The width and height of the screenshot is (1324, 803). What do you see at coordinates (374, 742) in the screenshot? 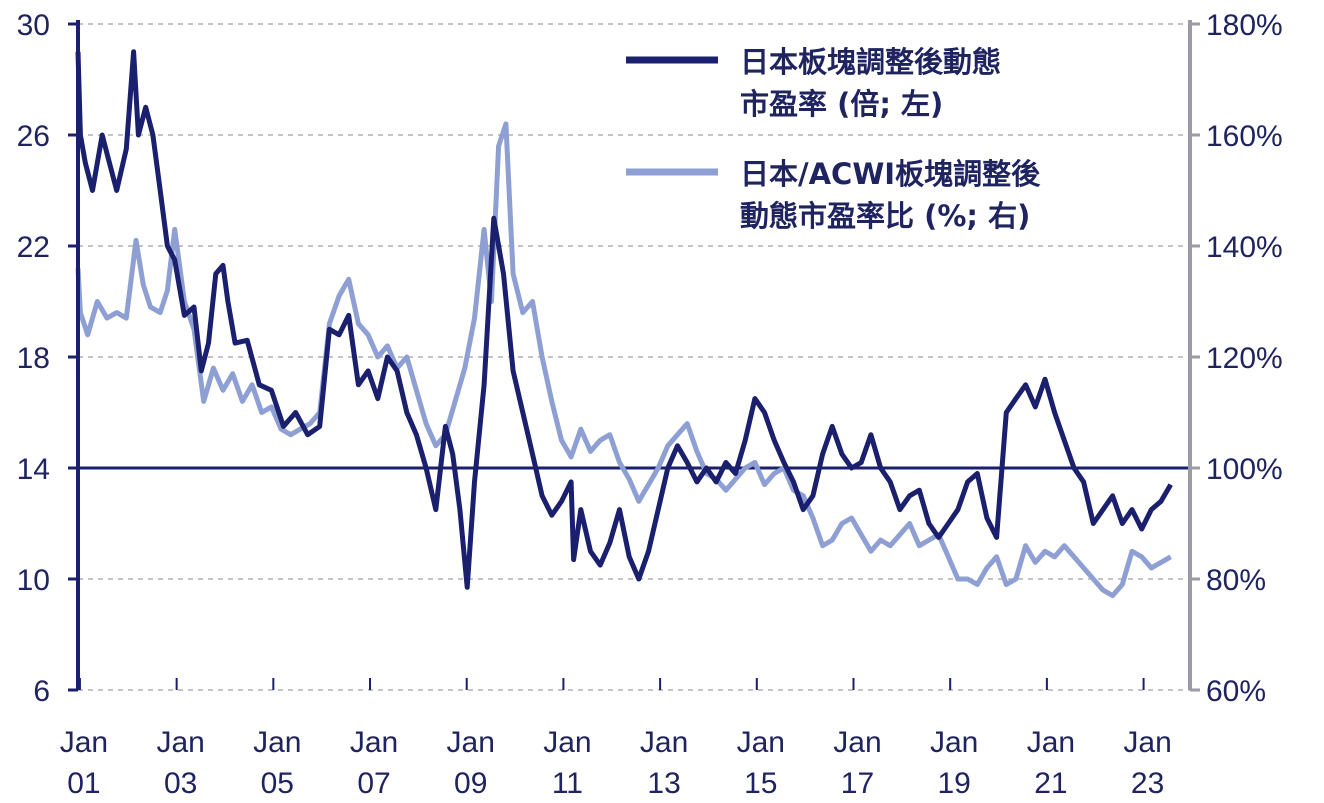
I see `x-tick-label-2007-month: Jan` at bounding box center [374, 742].